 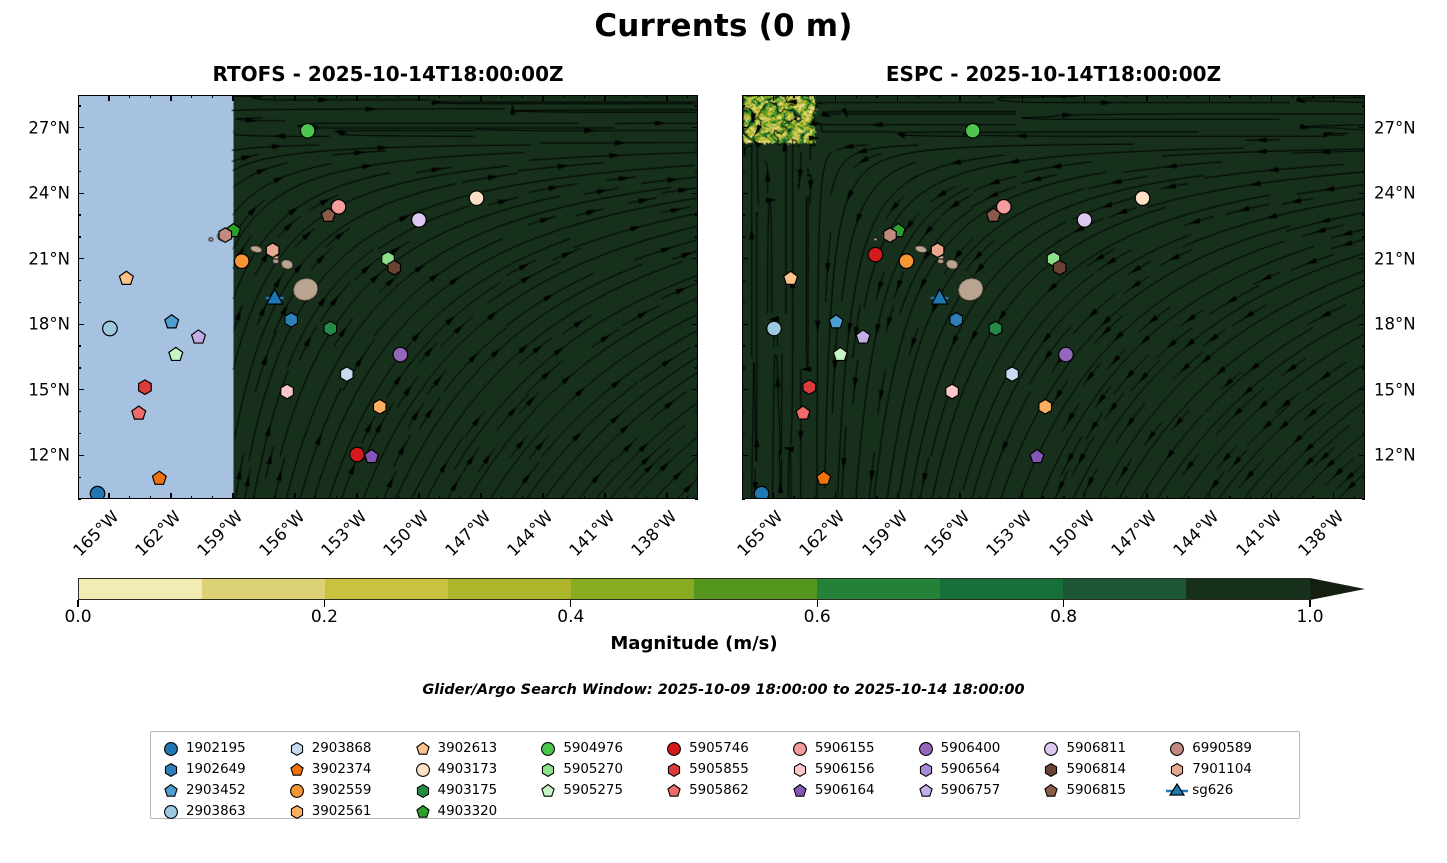 I want to click on legend-item-2903863: 2903863, so click(x=222, y=811).